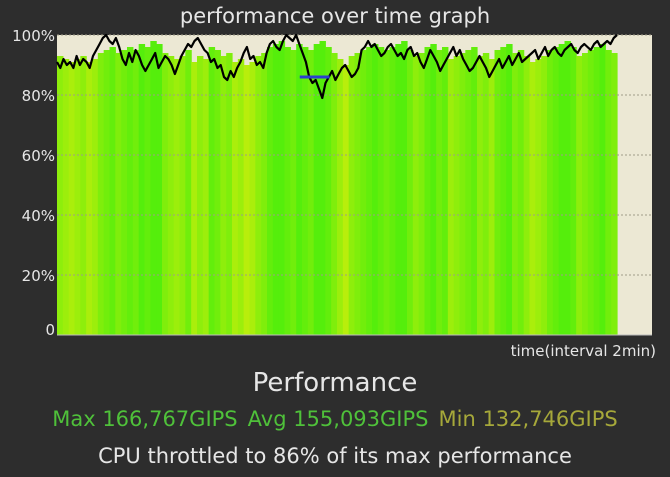  I want to click on y-tick-label: 60%, so click(38, 156).